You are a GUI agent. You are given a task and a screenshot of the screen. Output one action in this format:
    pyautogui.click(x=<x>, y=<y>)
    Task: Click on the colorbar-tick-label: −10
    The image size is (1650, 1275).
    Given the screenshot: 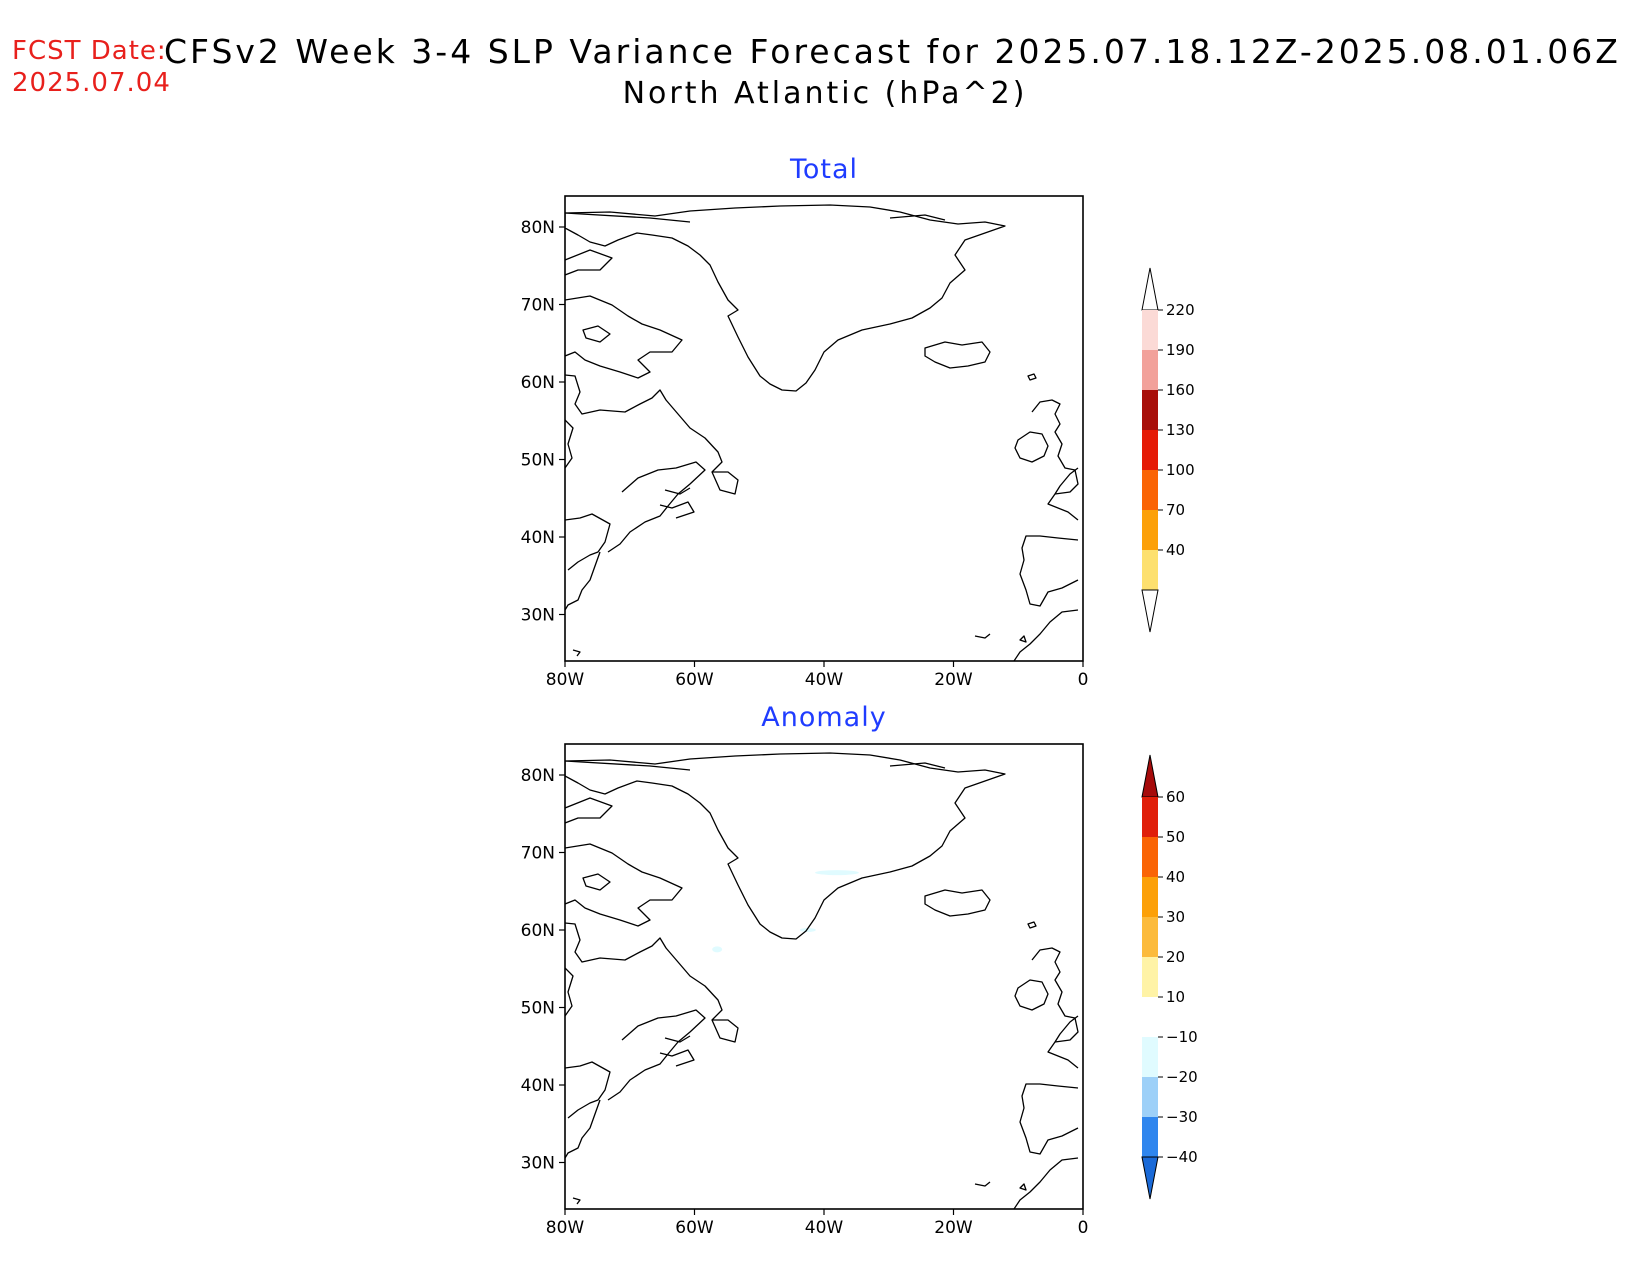 What is the action you would take?
    pyautogui.click(x=1182, y=1037)
    